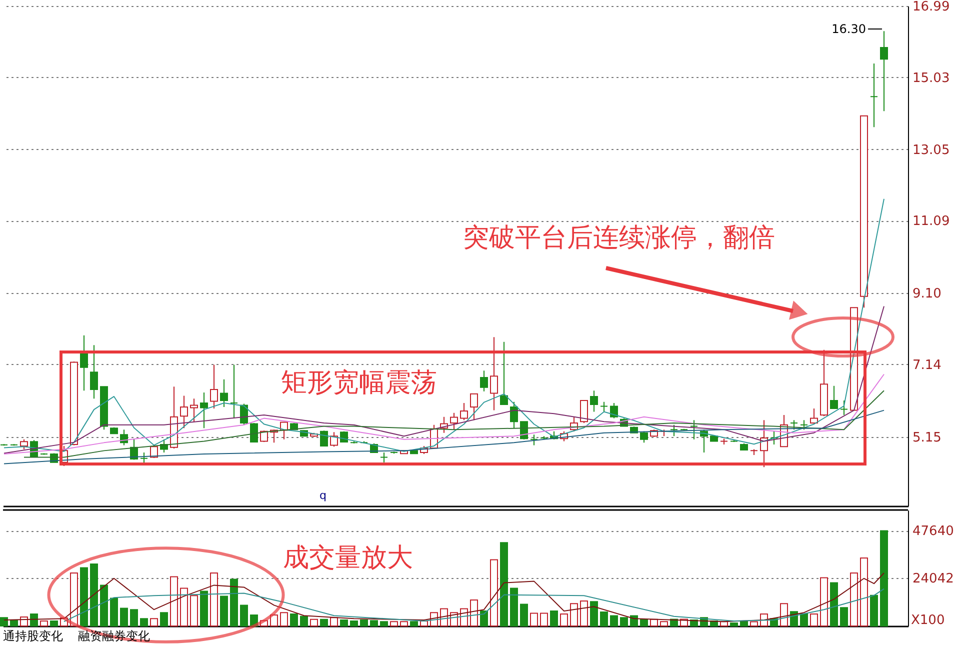 This screenshot has height=657, width=954. What do you see at coordinates (927, 294) in the screenshot?
I see `y-tick-label: 9.10` at bounding box center [927, 294].